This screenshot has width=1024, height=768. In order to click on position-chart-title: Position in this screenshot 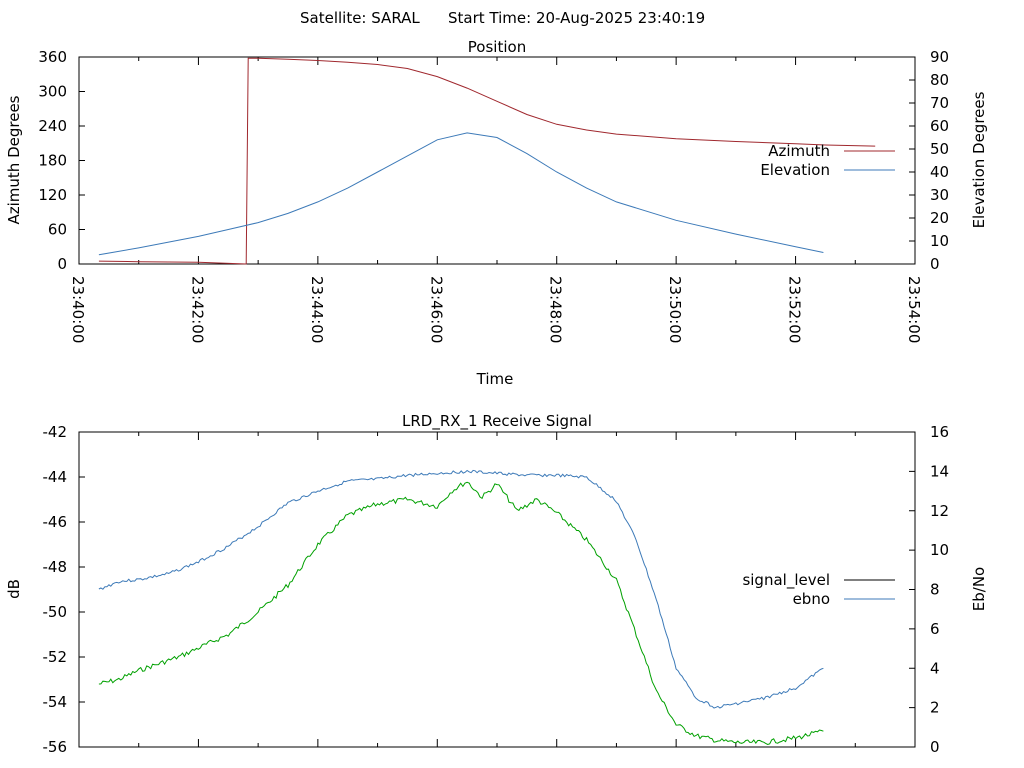, I will do `click(497, 47)`.